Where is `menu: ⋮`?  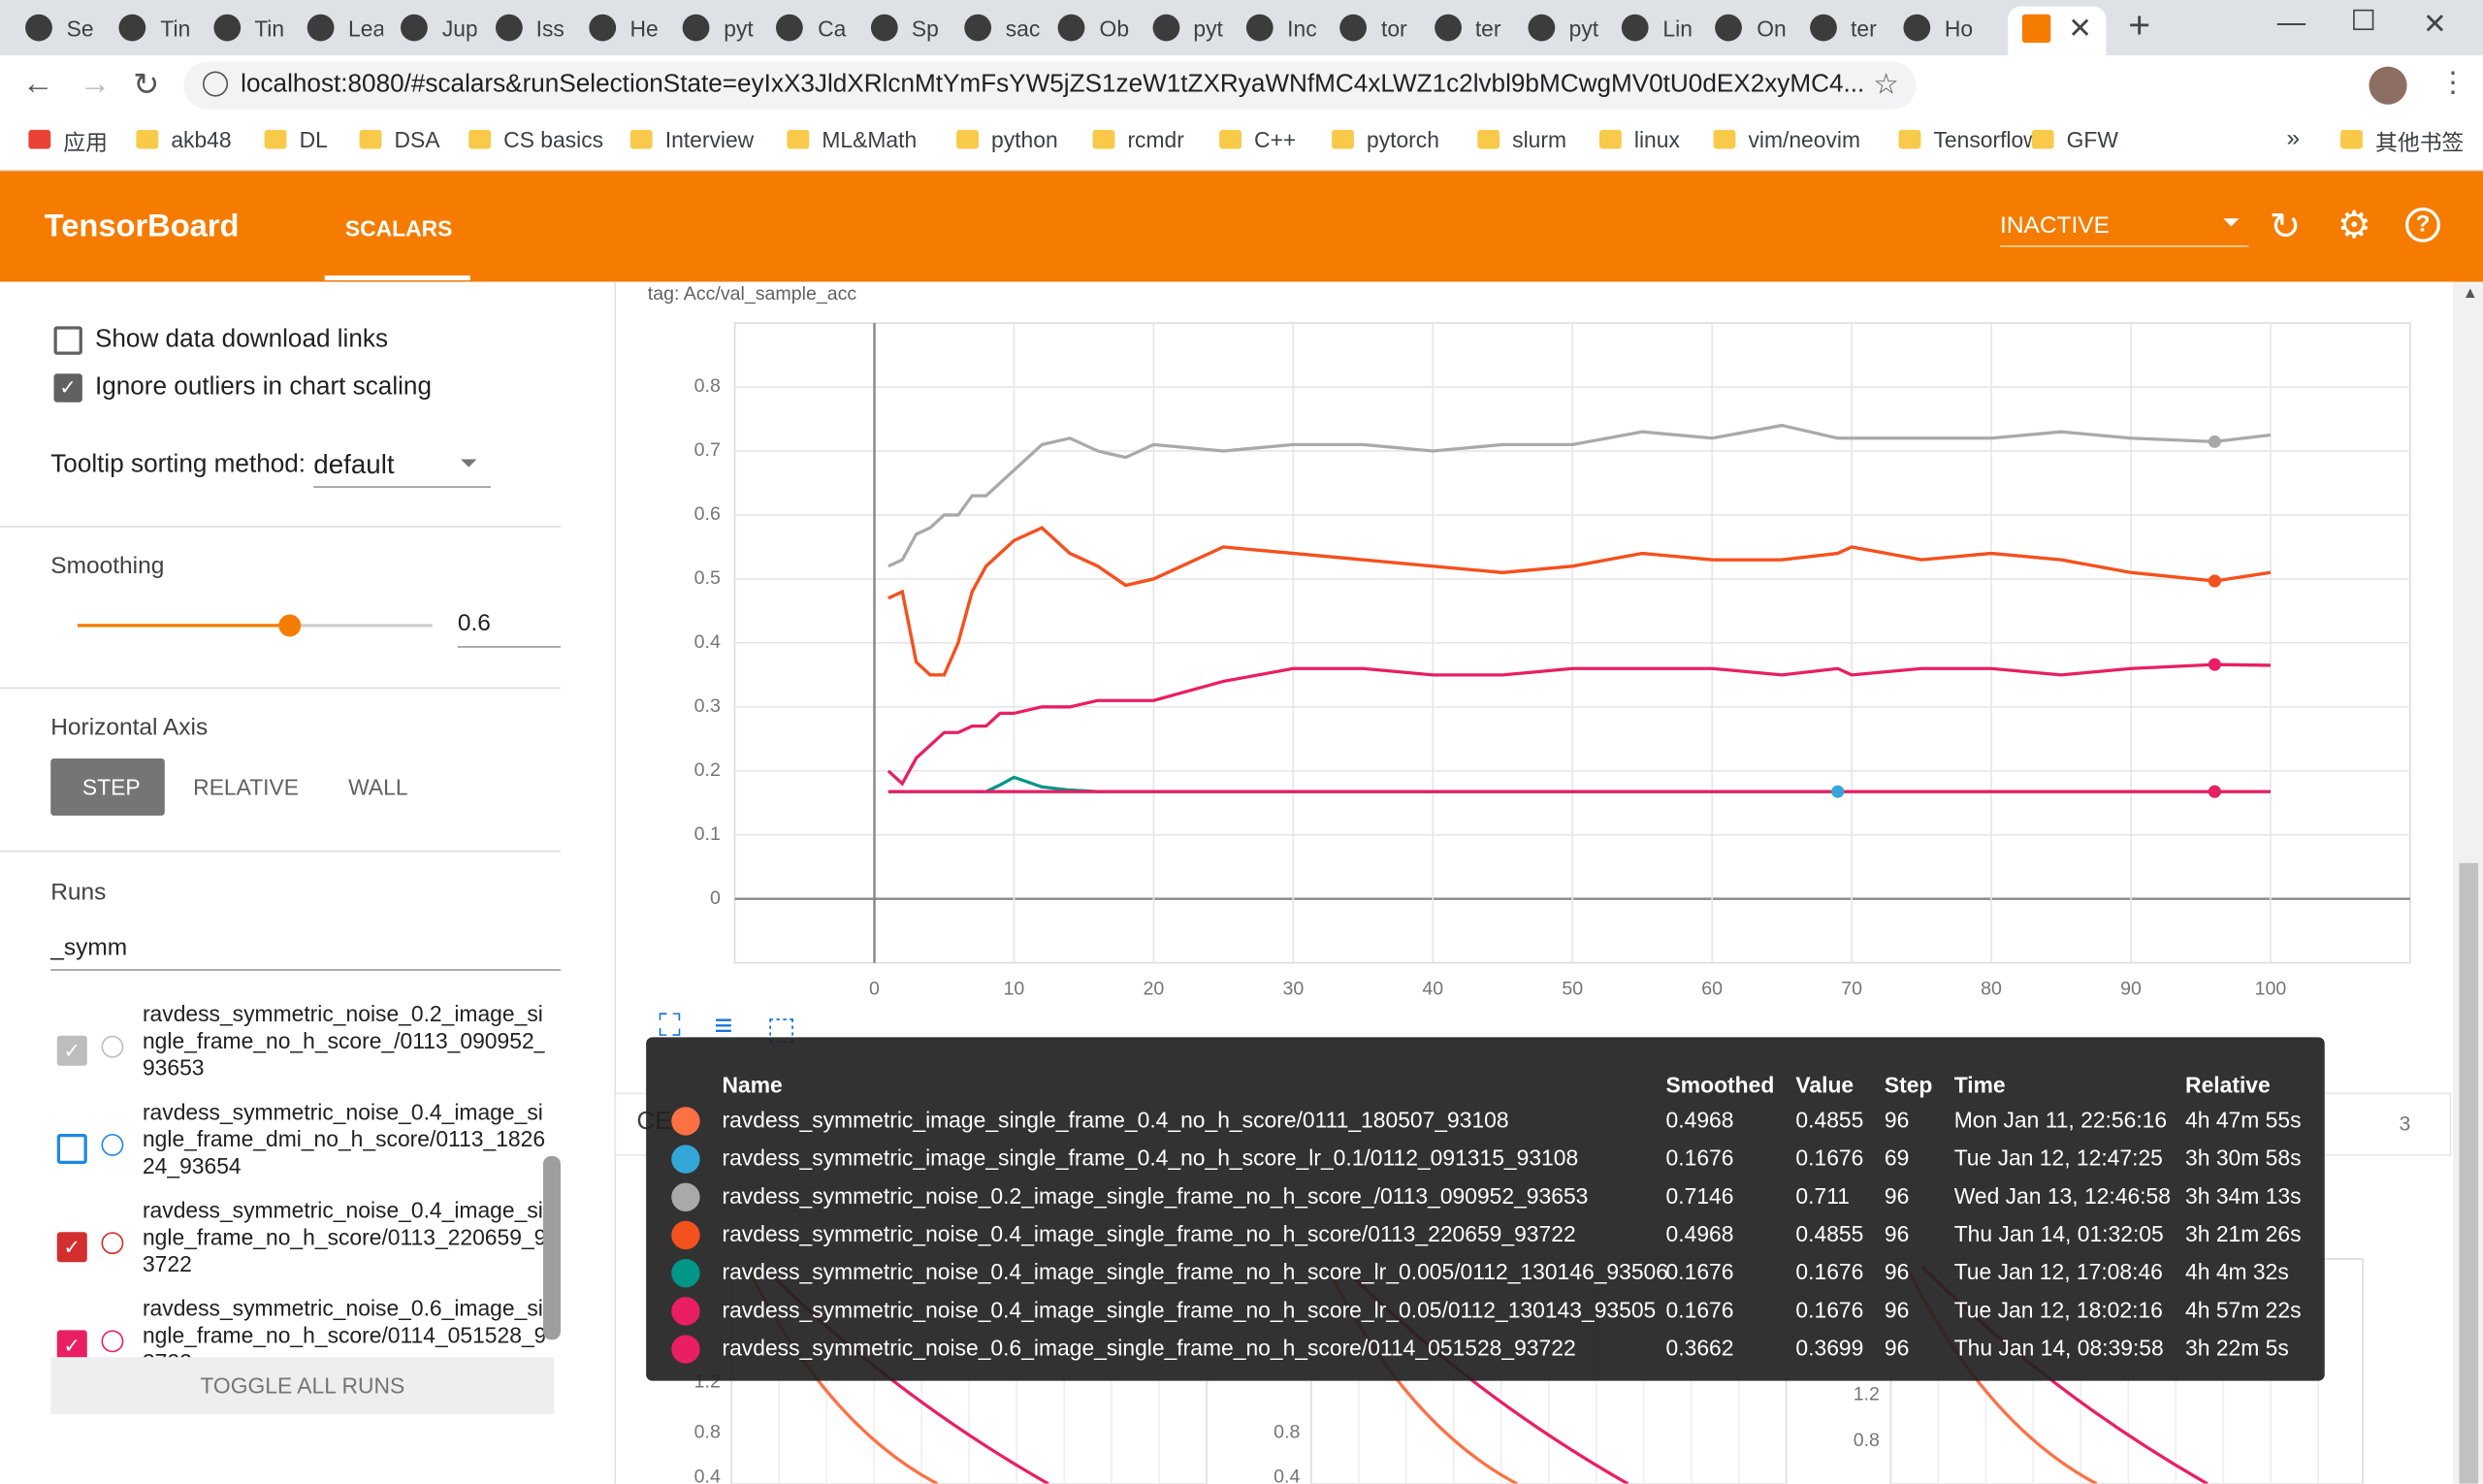
menu: ⋮ is located at coordinates (2453, 82).